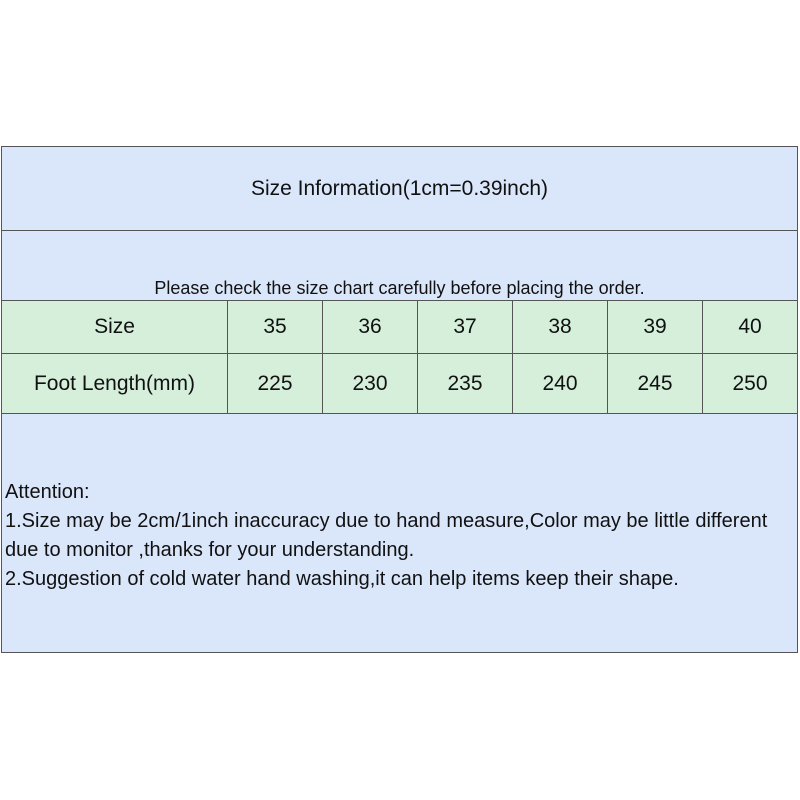 The width and height of the screenshot is (800, 800). I want to click on table-cell: 250, so click(750, 383).